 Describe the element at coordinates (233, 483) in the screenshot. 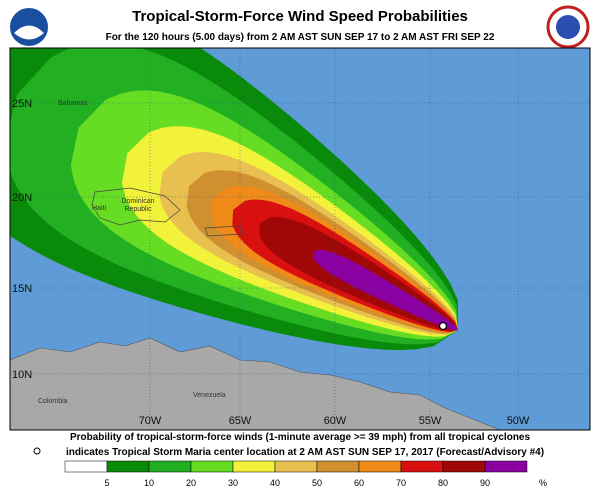

I see `legend-label: 30` at that location.